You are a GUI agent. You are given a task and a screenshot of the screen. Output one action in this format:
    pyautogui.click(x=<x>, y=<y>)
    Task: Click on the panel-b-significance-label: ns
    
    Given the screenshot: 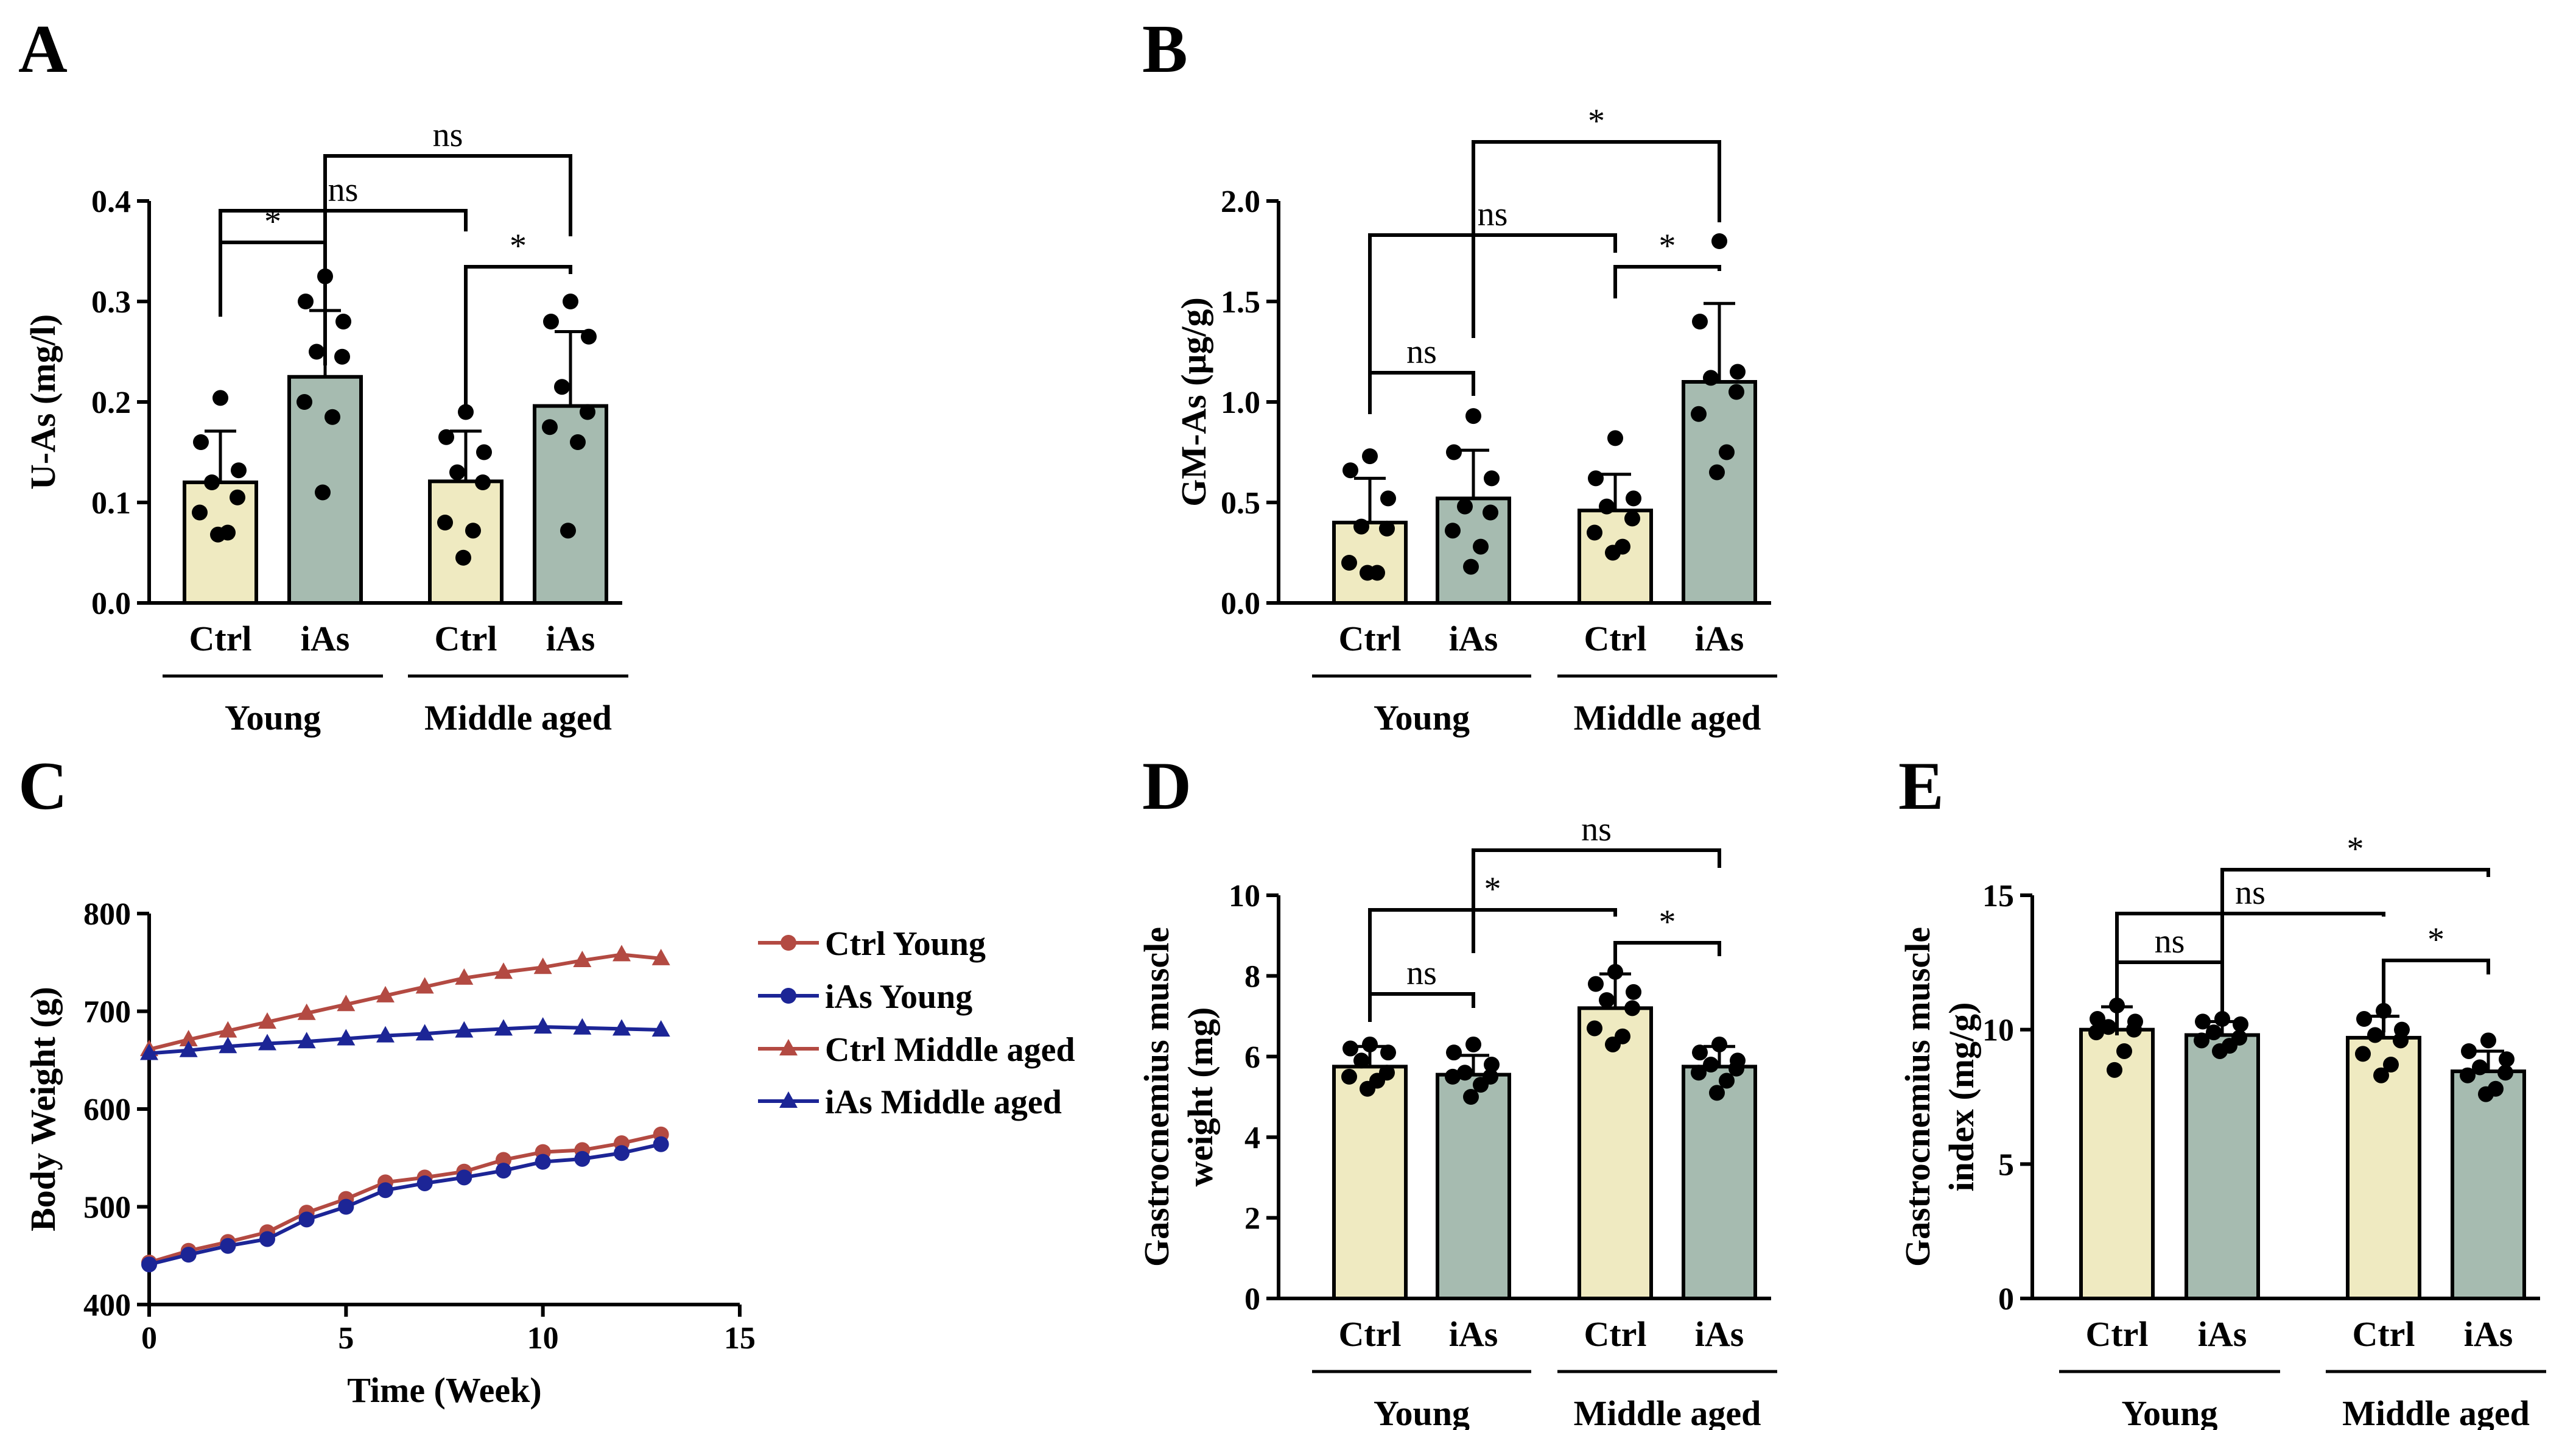 What is the action you would take?
    pyautogui.click(x=1421, y=352)
    